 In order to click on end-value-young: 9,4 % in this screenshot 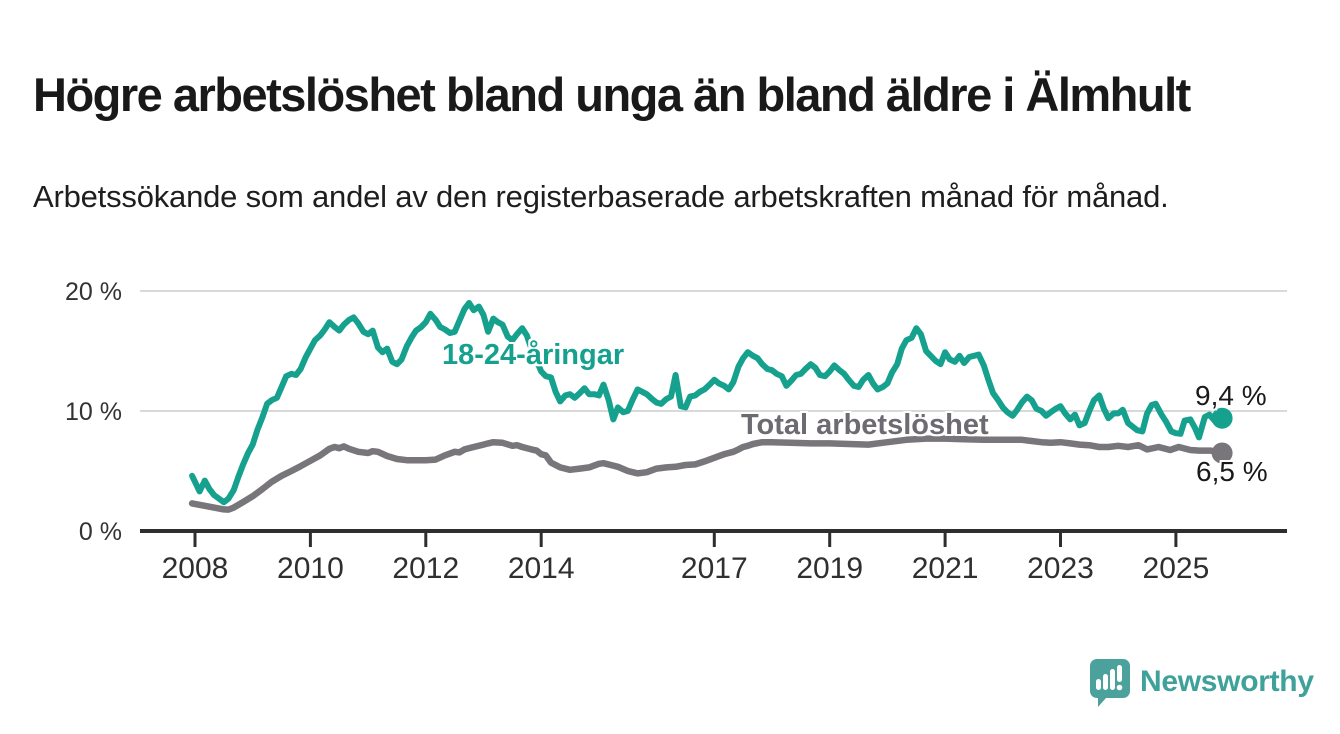, I will do `click(1231, 395)`.